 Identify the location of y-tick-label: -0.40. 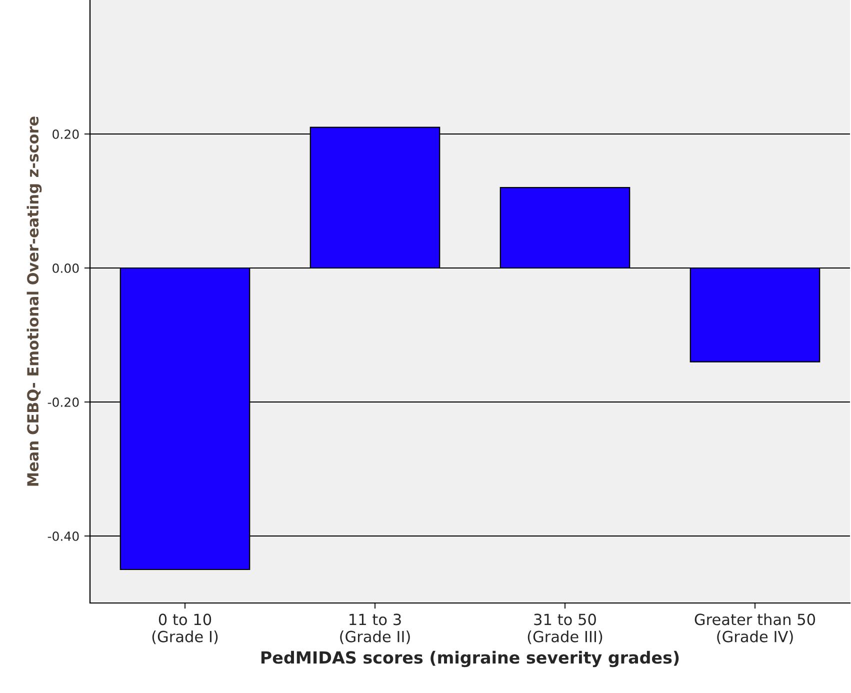
(63, 536).